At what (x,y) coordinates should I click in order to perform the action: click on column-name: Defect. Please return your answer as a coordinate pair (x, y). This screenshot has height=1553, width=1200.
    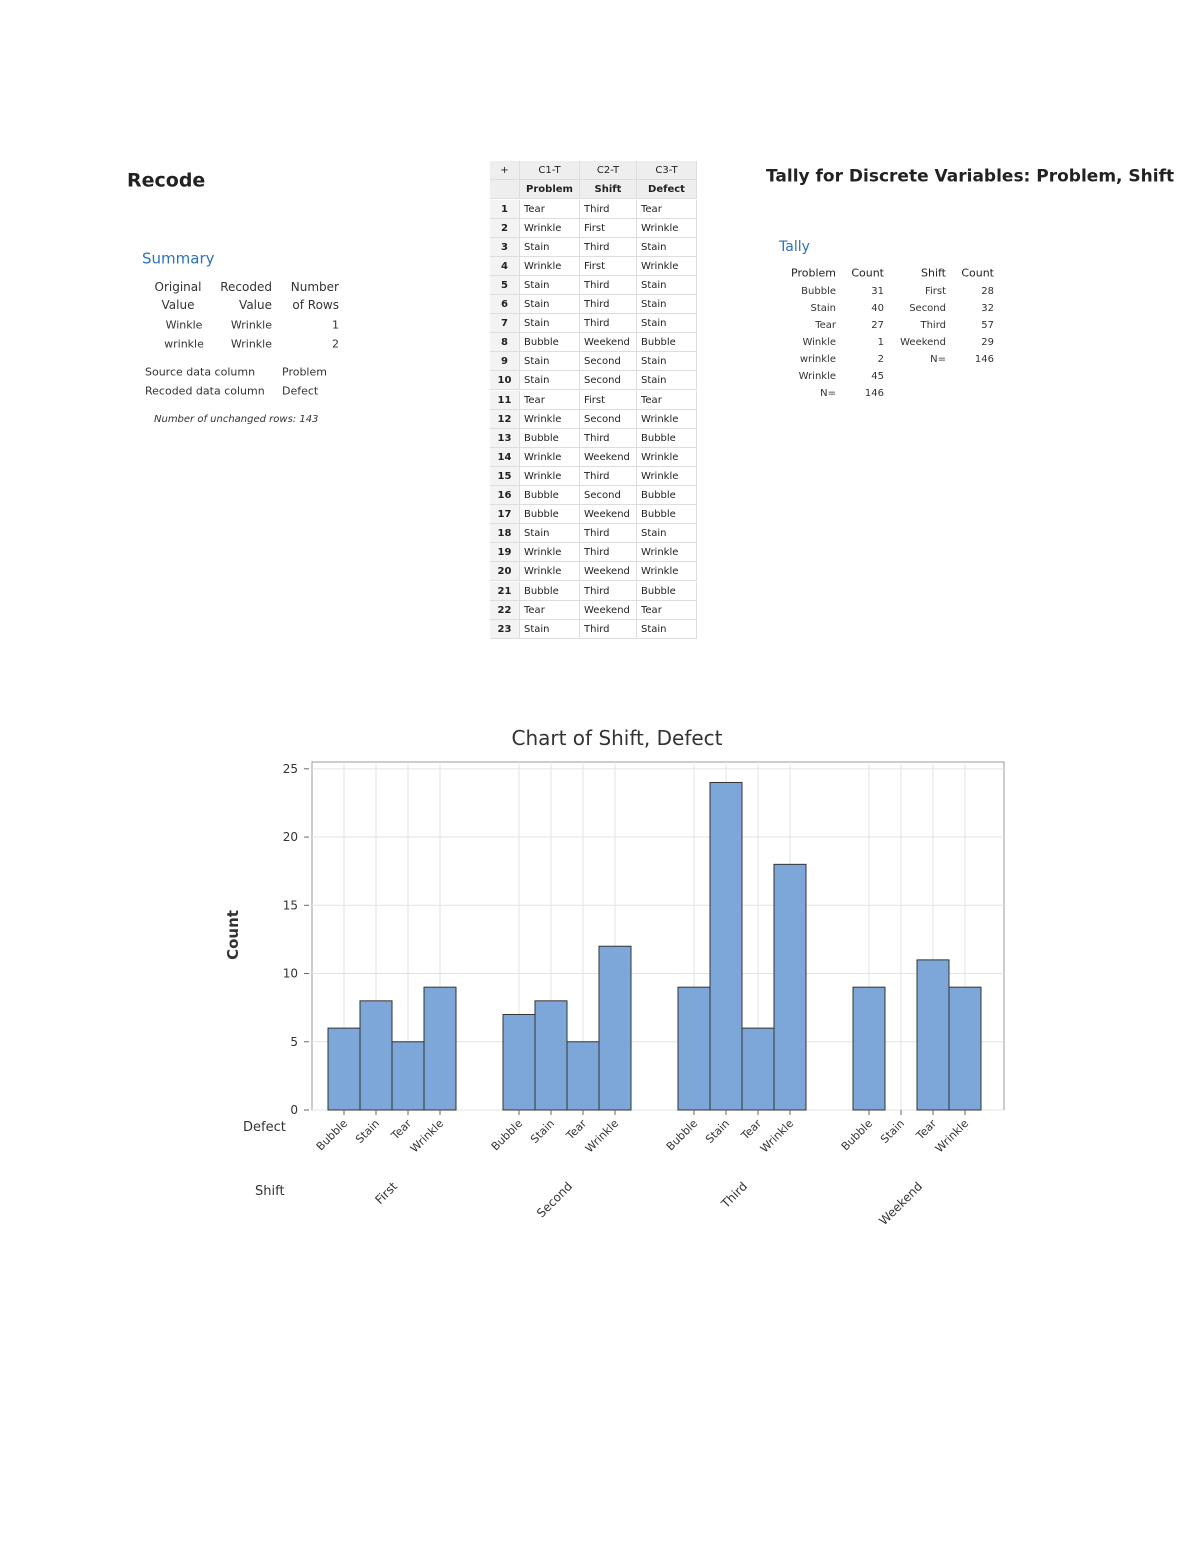
    Looking at the image, I should click on (667, 190).